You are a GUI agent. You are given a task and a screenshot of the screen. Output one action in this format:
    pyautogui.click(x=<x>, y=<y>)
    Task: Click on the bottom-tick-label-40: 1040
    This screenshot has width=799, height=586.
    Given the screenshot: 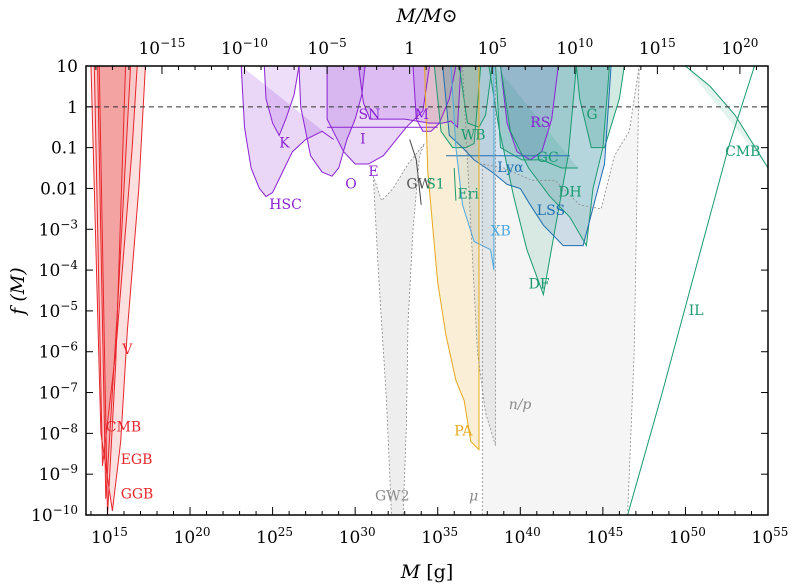 What is the action you would take?
    pyautogui.click(x=522, y=536)
    